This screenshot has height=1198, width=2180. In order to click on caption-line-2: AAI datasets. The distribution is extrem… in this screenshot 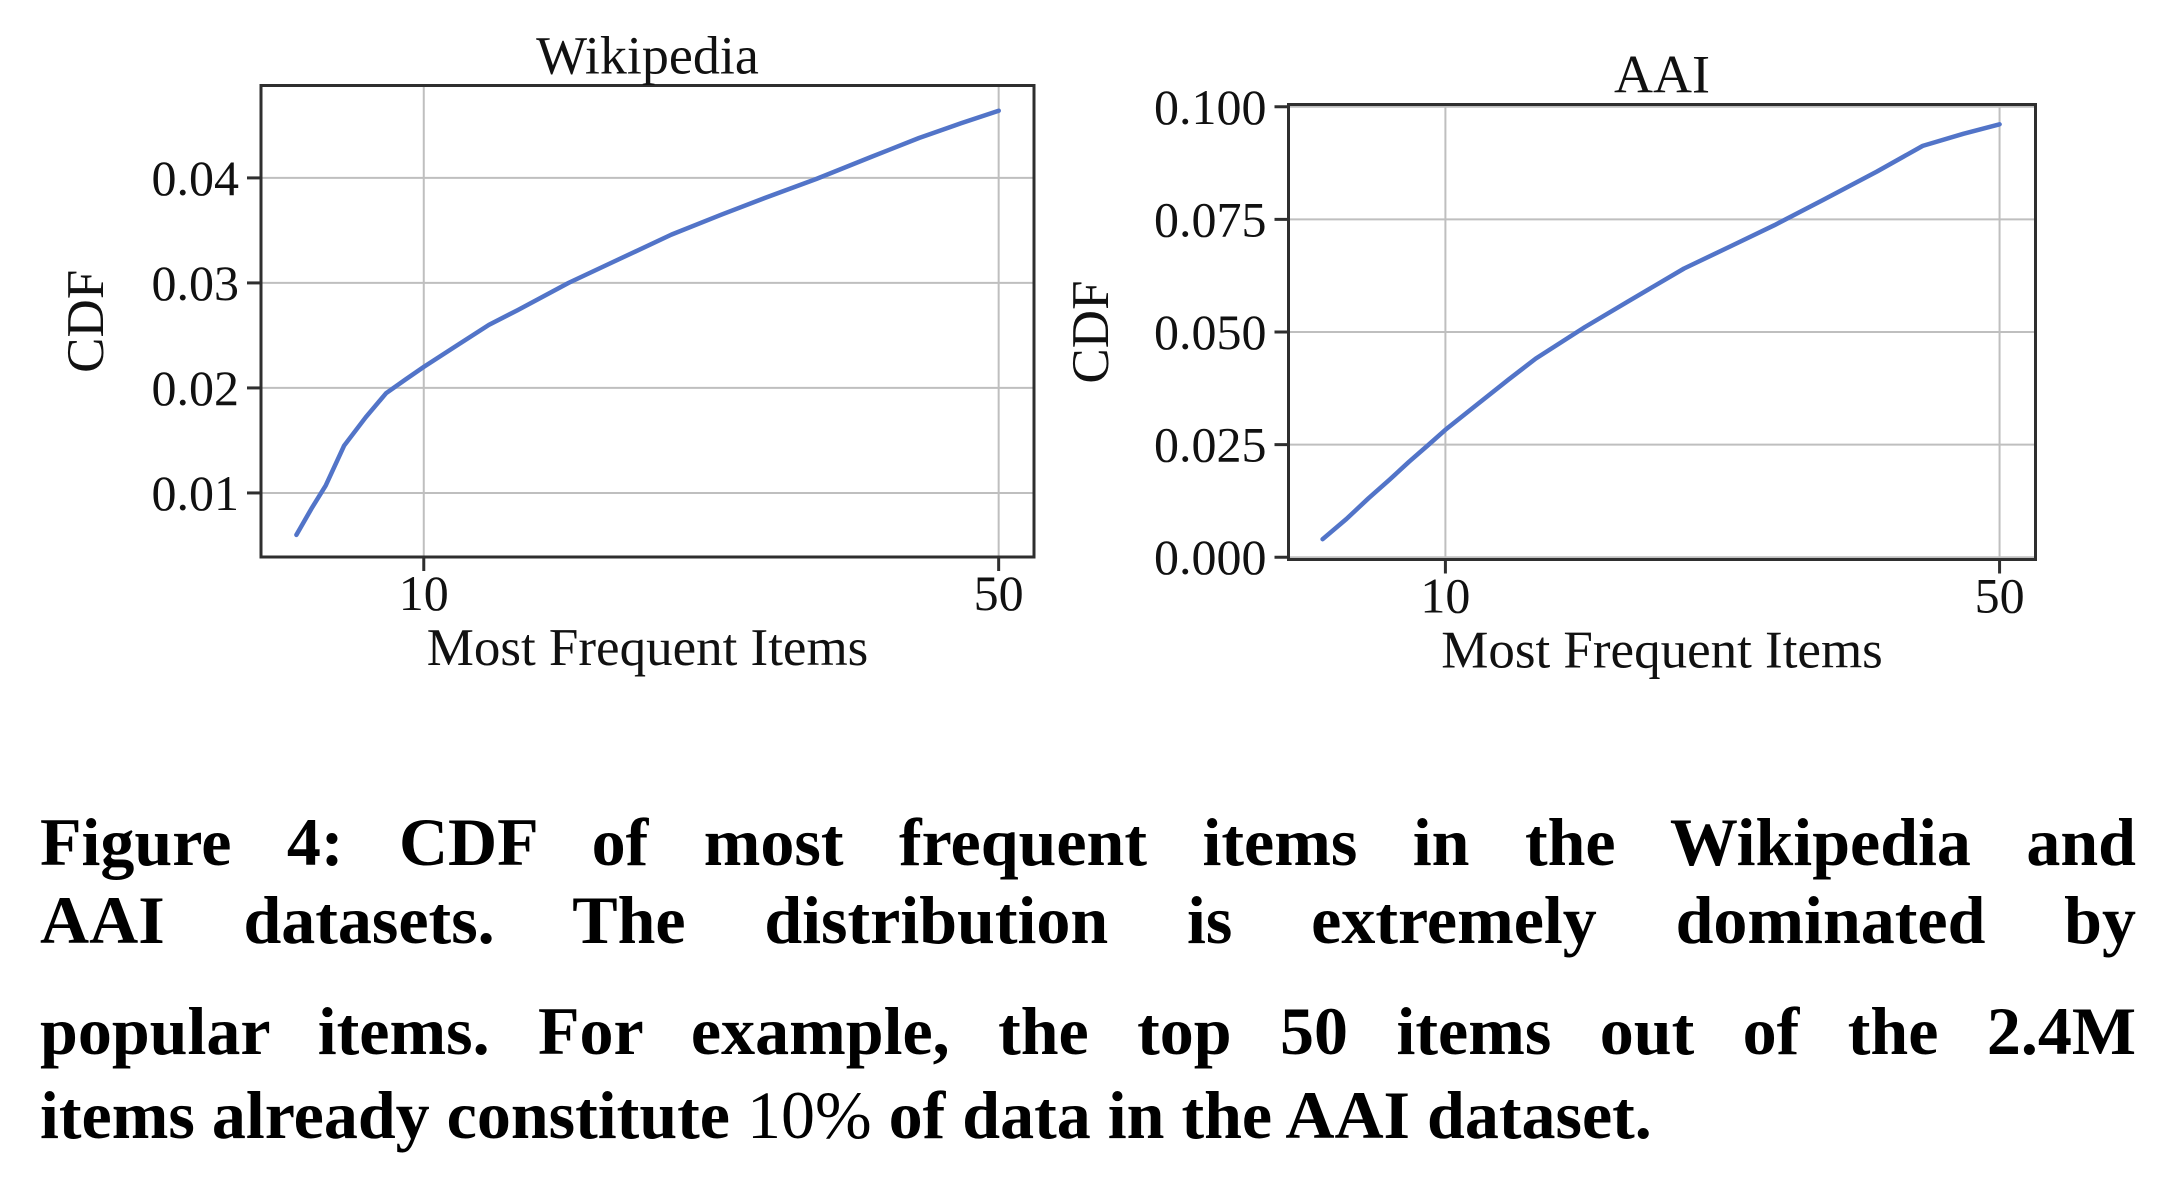, I will do `click(1088, 920)`.